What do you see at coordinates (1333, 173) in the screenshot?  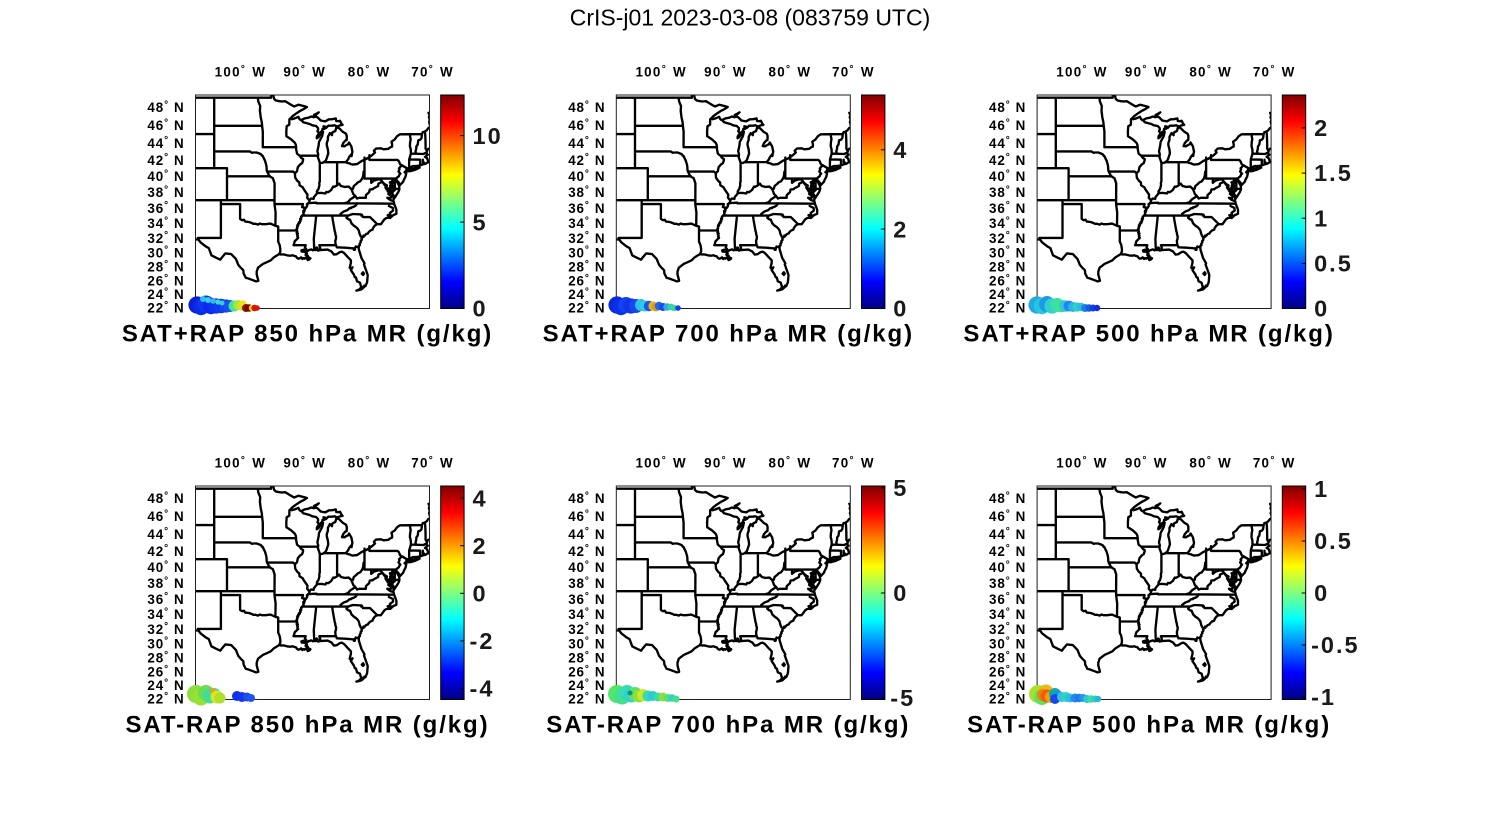 I see `svg-text: 1.5` at bounding box center [1333, 173].